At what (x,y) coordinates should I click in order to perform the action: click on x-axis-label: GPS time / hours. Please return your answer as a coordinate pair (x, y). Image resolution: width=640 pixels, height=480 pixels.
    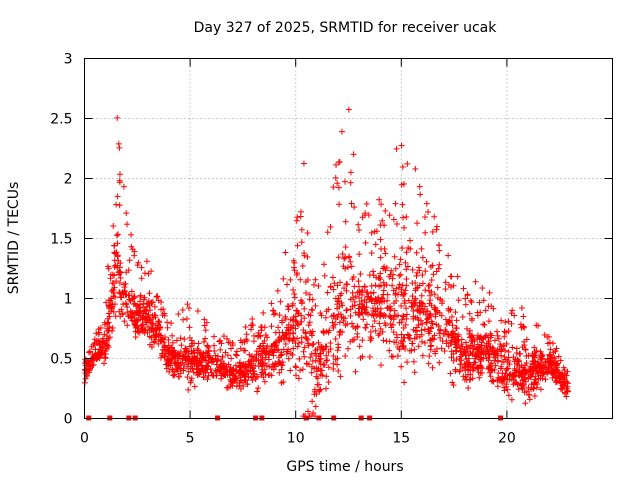
    Looking at the image, I should click on (344, 467).